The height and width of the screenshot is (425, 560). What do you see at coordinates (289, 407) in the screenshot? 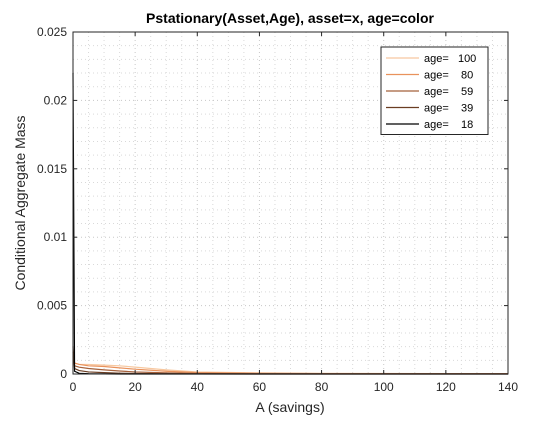
I see `x-axis-label: A (savings)` at bounding box center [289, 407].